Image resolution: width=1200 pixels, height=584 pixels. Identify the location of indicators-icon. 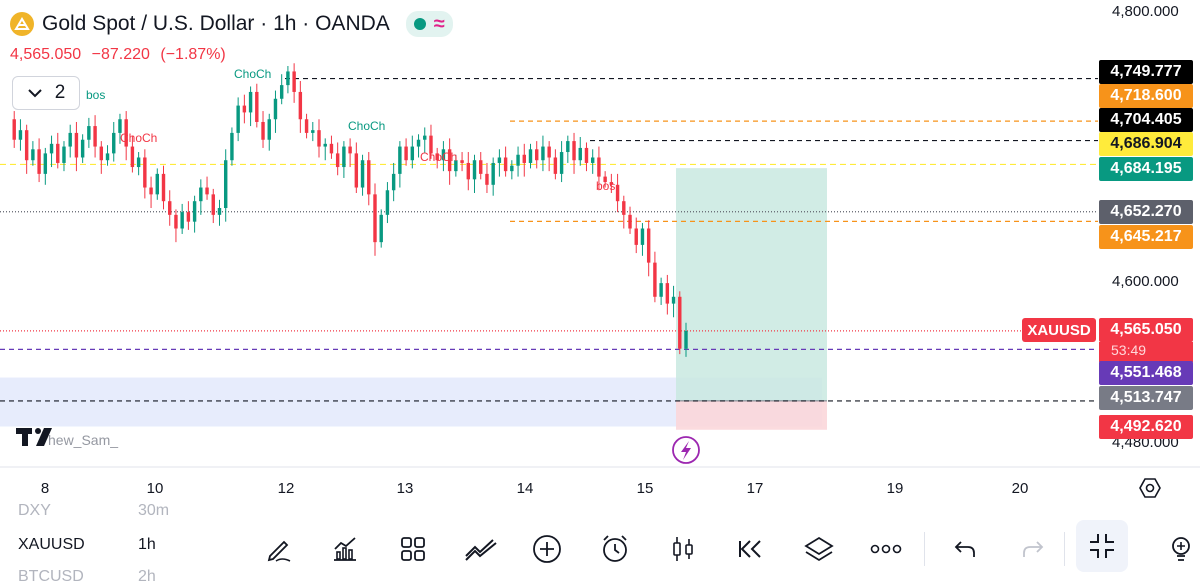
(345, 549).